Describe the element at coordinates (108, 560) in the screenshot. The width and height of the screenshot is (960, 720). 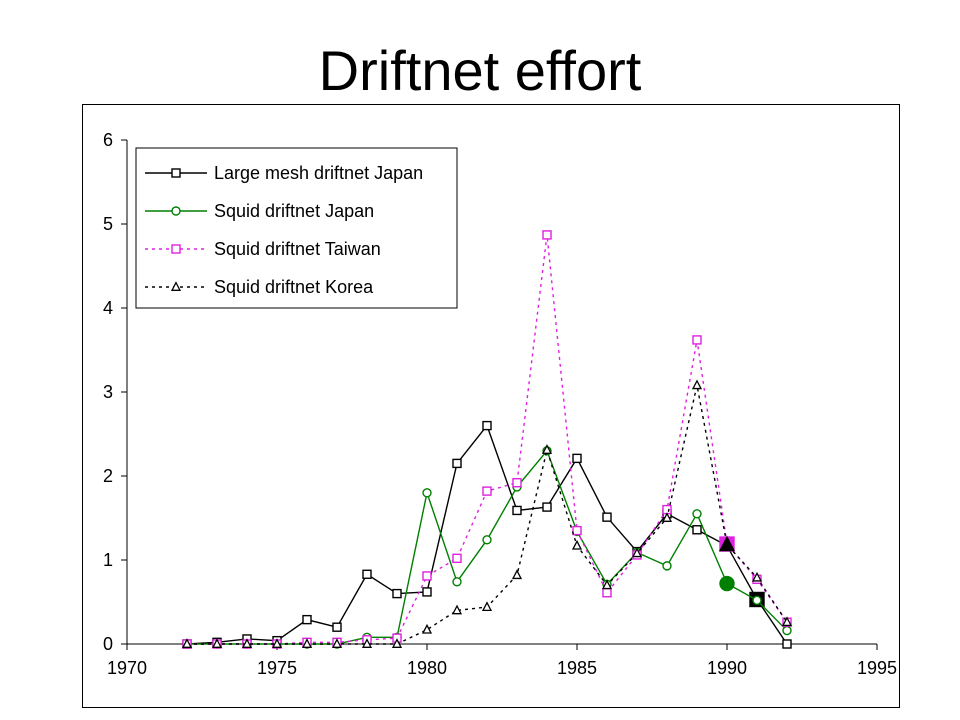
I see `y-tick-label: 1` at that location.